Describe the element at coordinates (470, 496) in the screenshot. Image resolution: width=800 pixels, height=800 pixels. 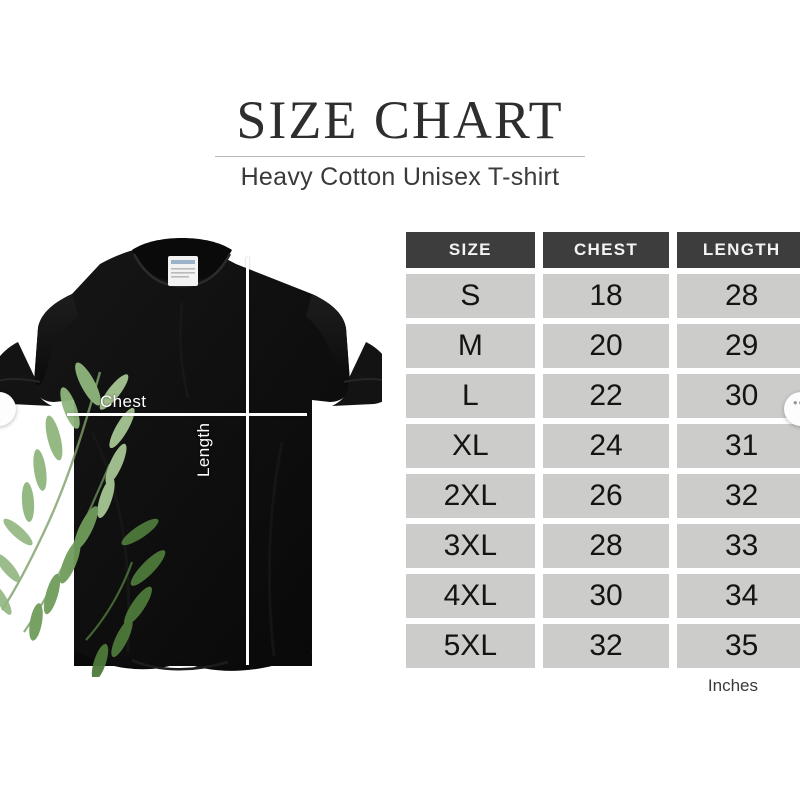
I see `cell-size: 2XL` at that location.